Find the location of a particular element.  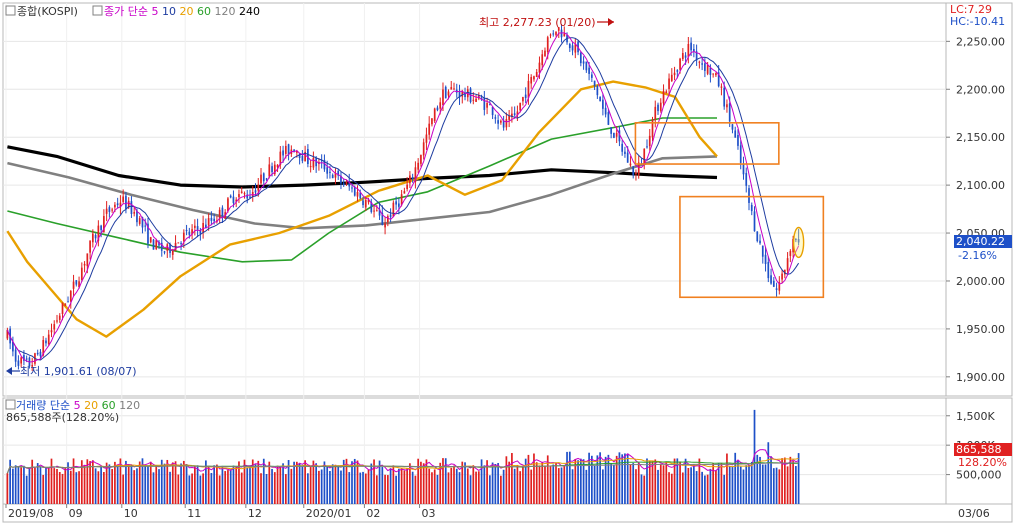

date-axis-labels: 2019/08 09 10 11 12 2020/01 02 03 03/06 is located at coordinates (497, 512).